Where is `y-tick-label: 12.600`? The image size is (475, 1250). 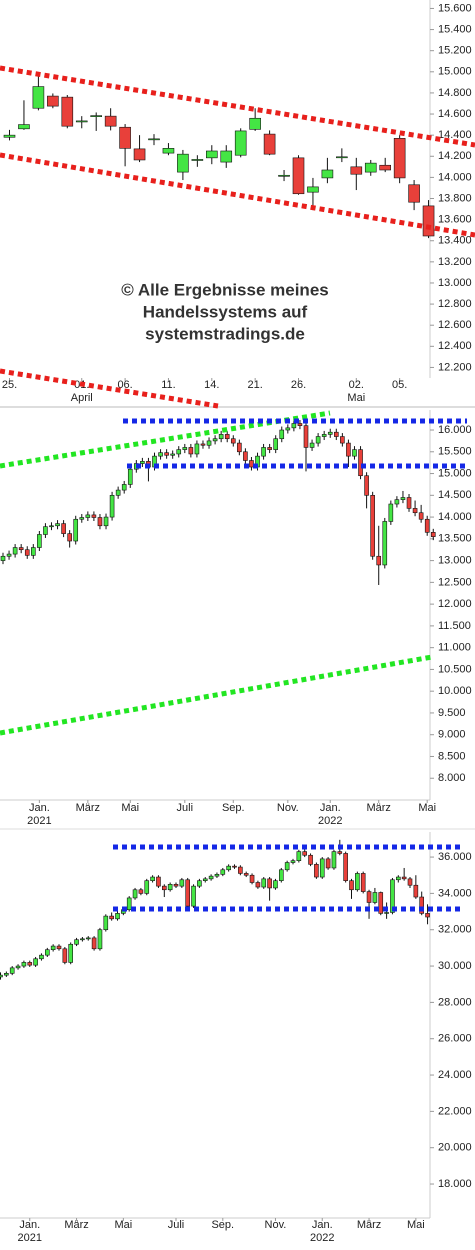 y-tick-label: 12.600 is located at coordinates (455, 325).